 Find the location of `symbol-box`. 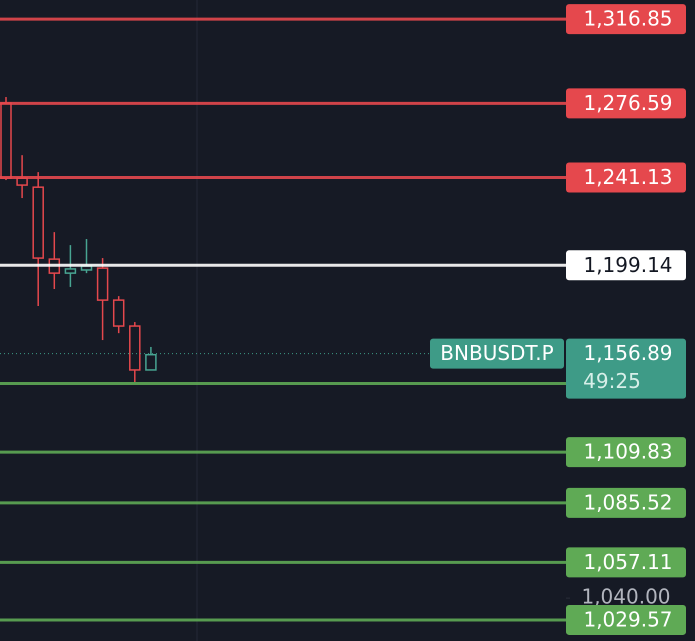

symbol-box is located at coordinates (497, 353).